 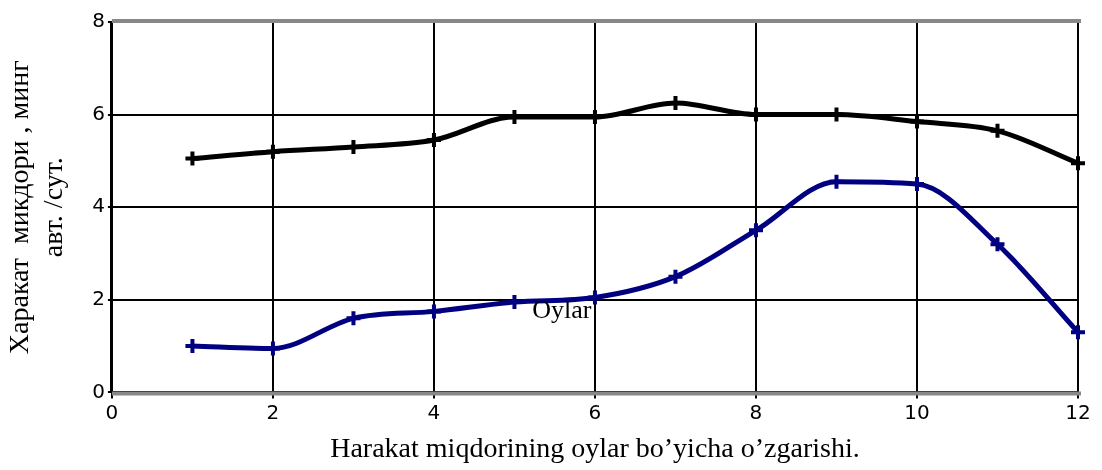 What do you see at coordinates (1078, 411) in the screenshot?
I see `x-tick-label: 12` at bounding box center [1078, 411].